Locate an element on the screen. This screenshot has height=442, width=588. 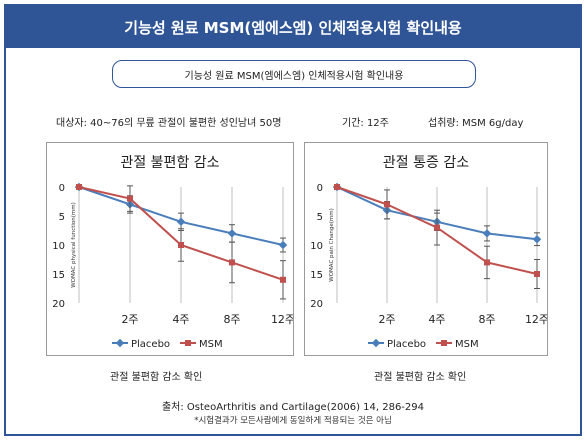
y-axis-label: WOMAC pain Change(mm) is located at coordinates (332, 244).